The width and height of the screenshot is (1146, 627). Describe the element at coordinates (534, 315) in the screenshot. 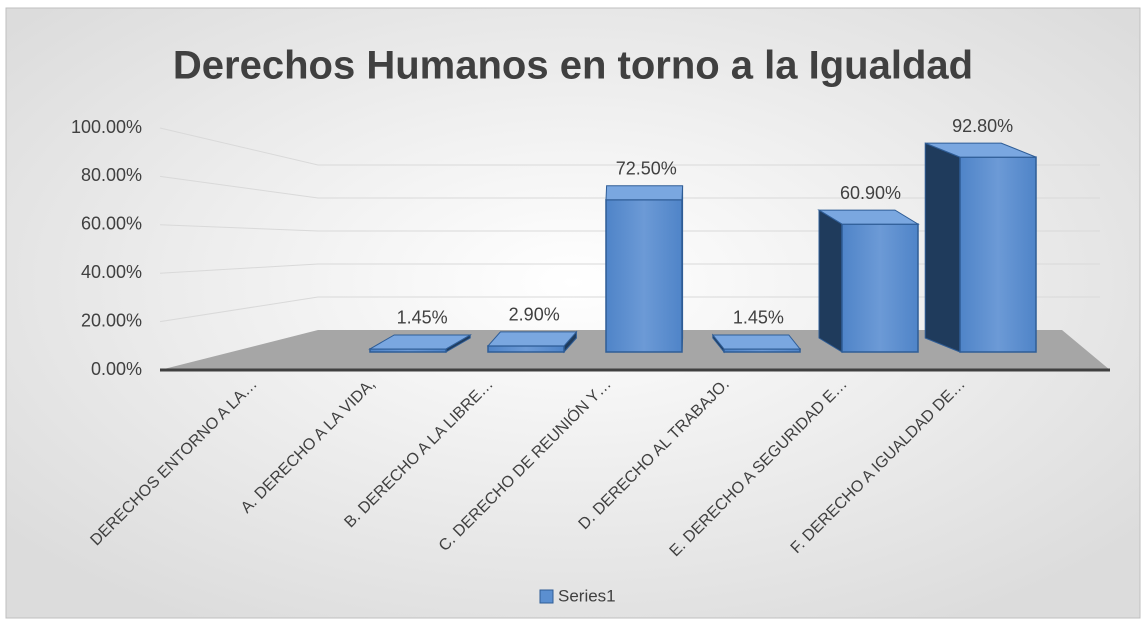

I see `data-label: 2.90%` at that location.